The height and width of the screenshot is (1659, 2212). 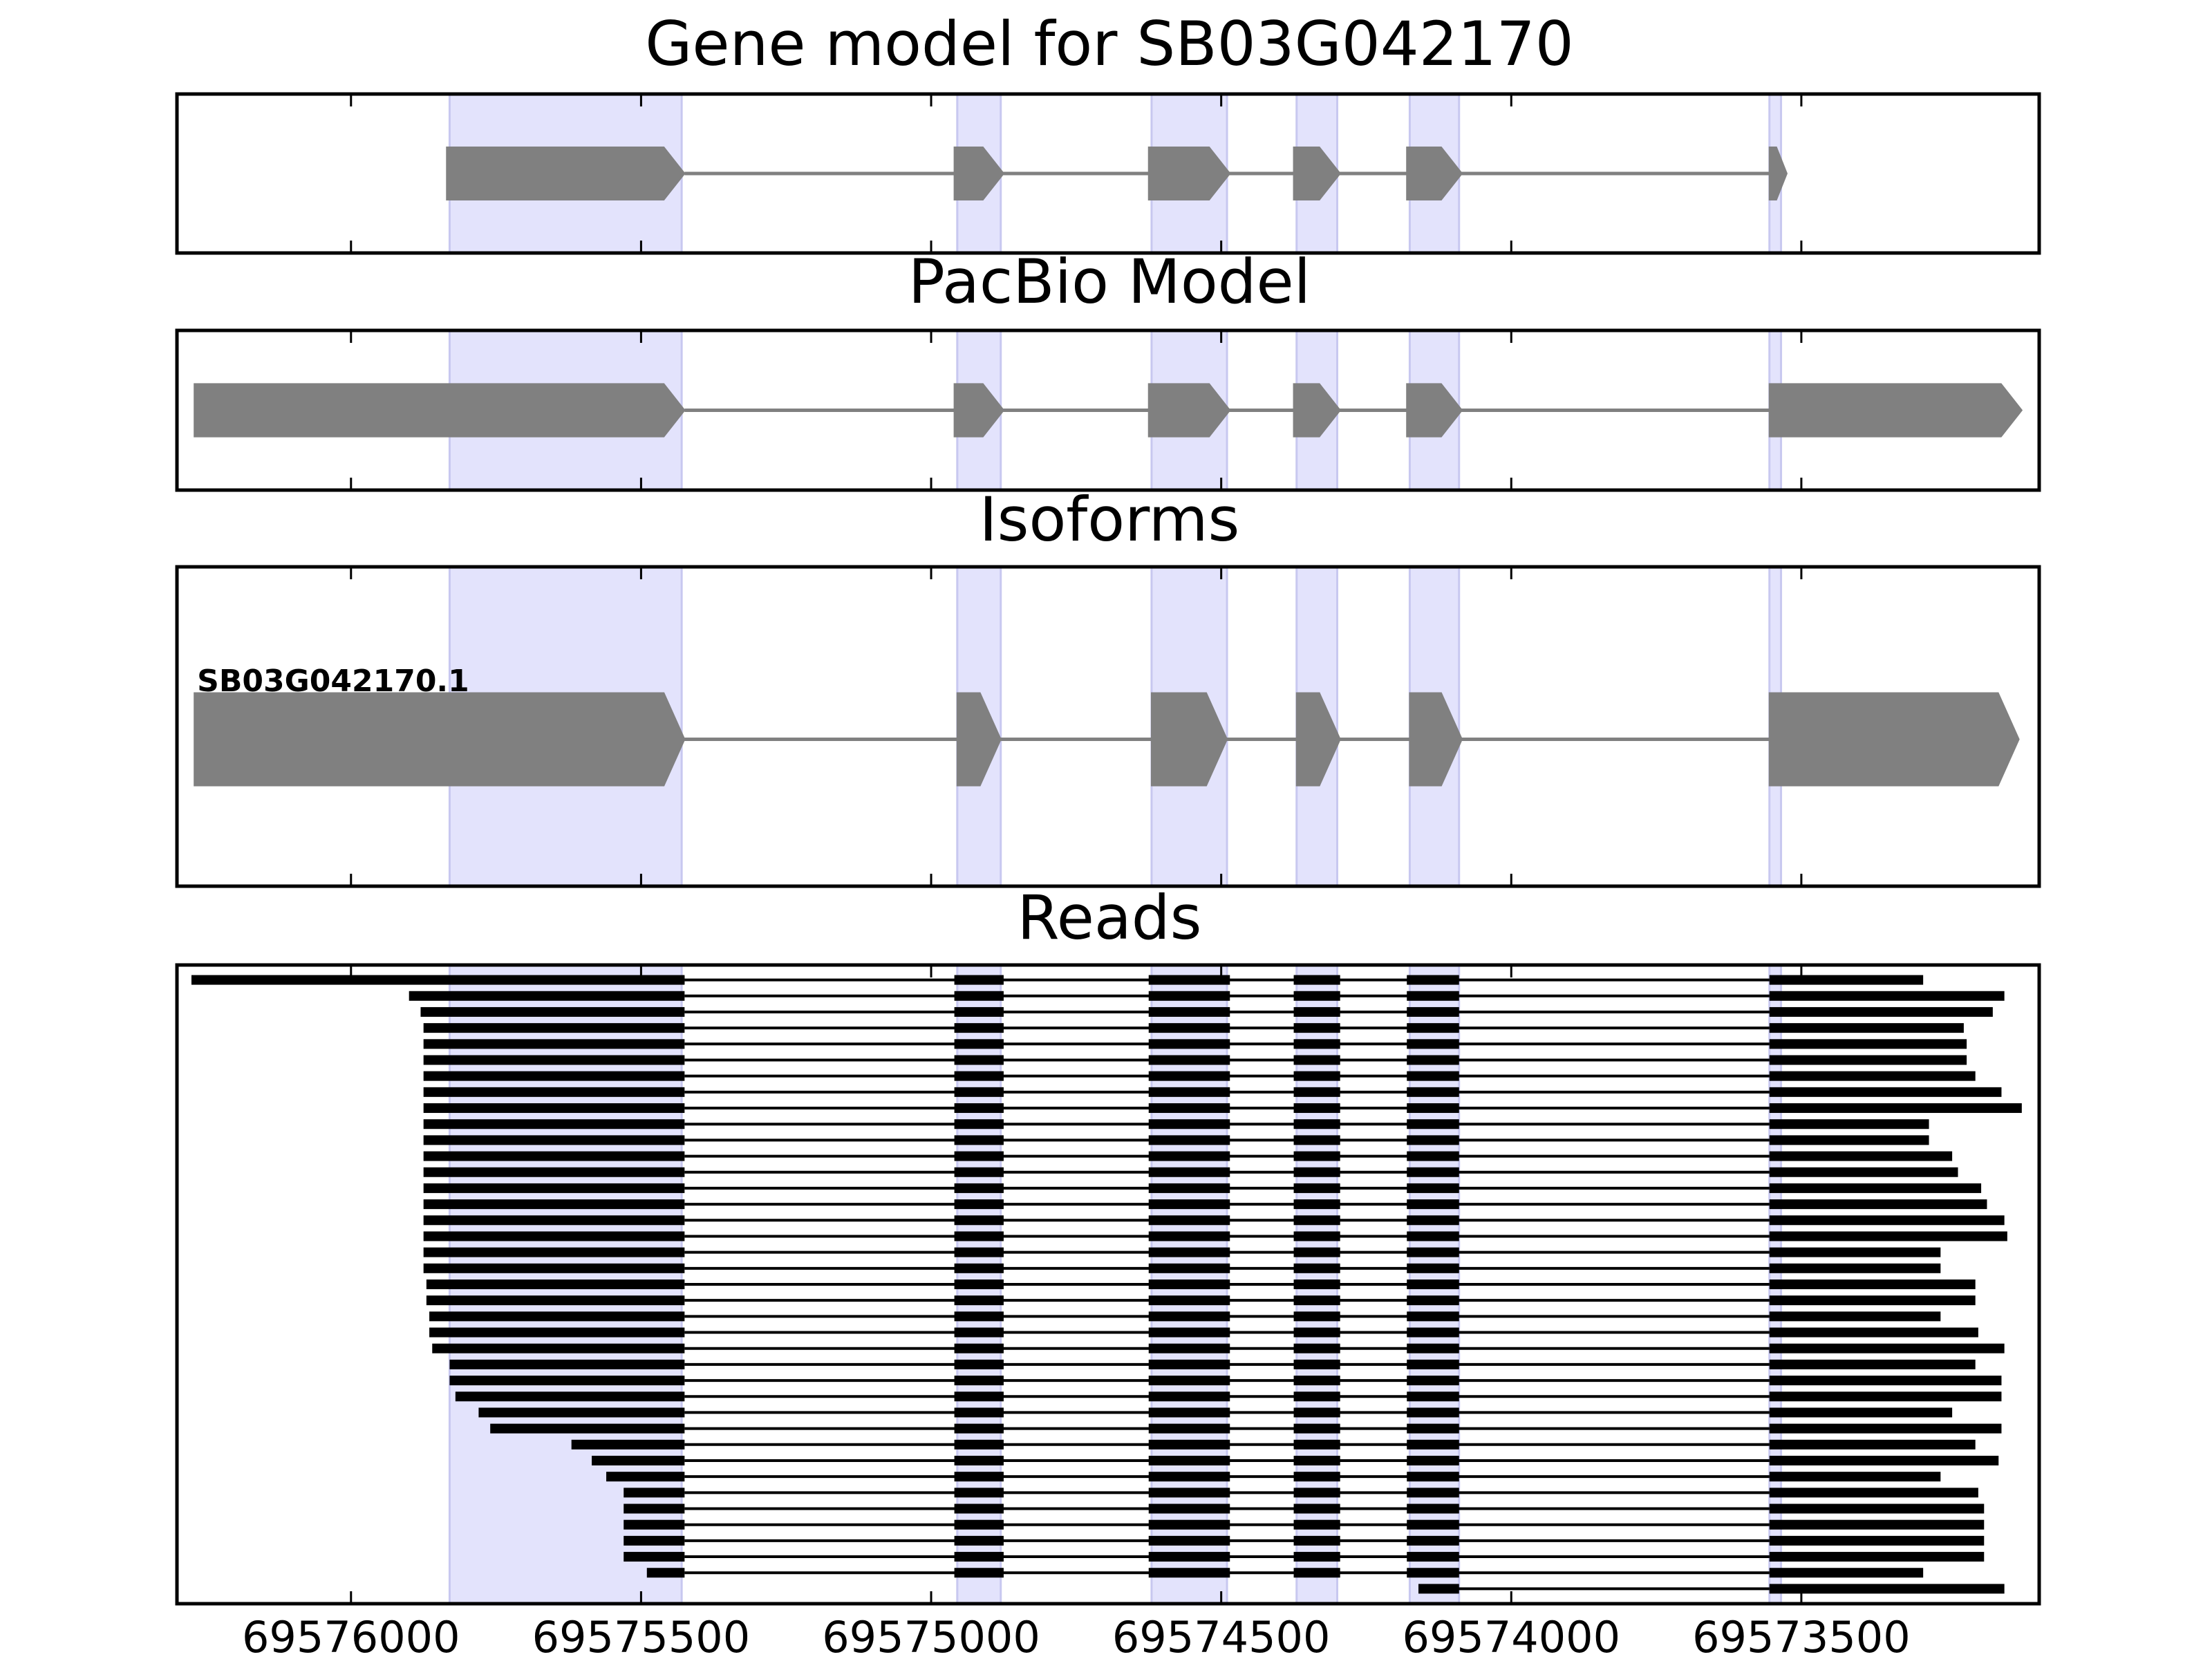 I want to click on x-tick-label: 69574500, so click(x=1221, y=1635).